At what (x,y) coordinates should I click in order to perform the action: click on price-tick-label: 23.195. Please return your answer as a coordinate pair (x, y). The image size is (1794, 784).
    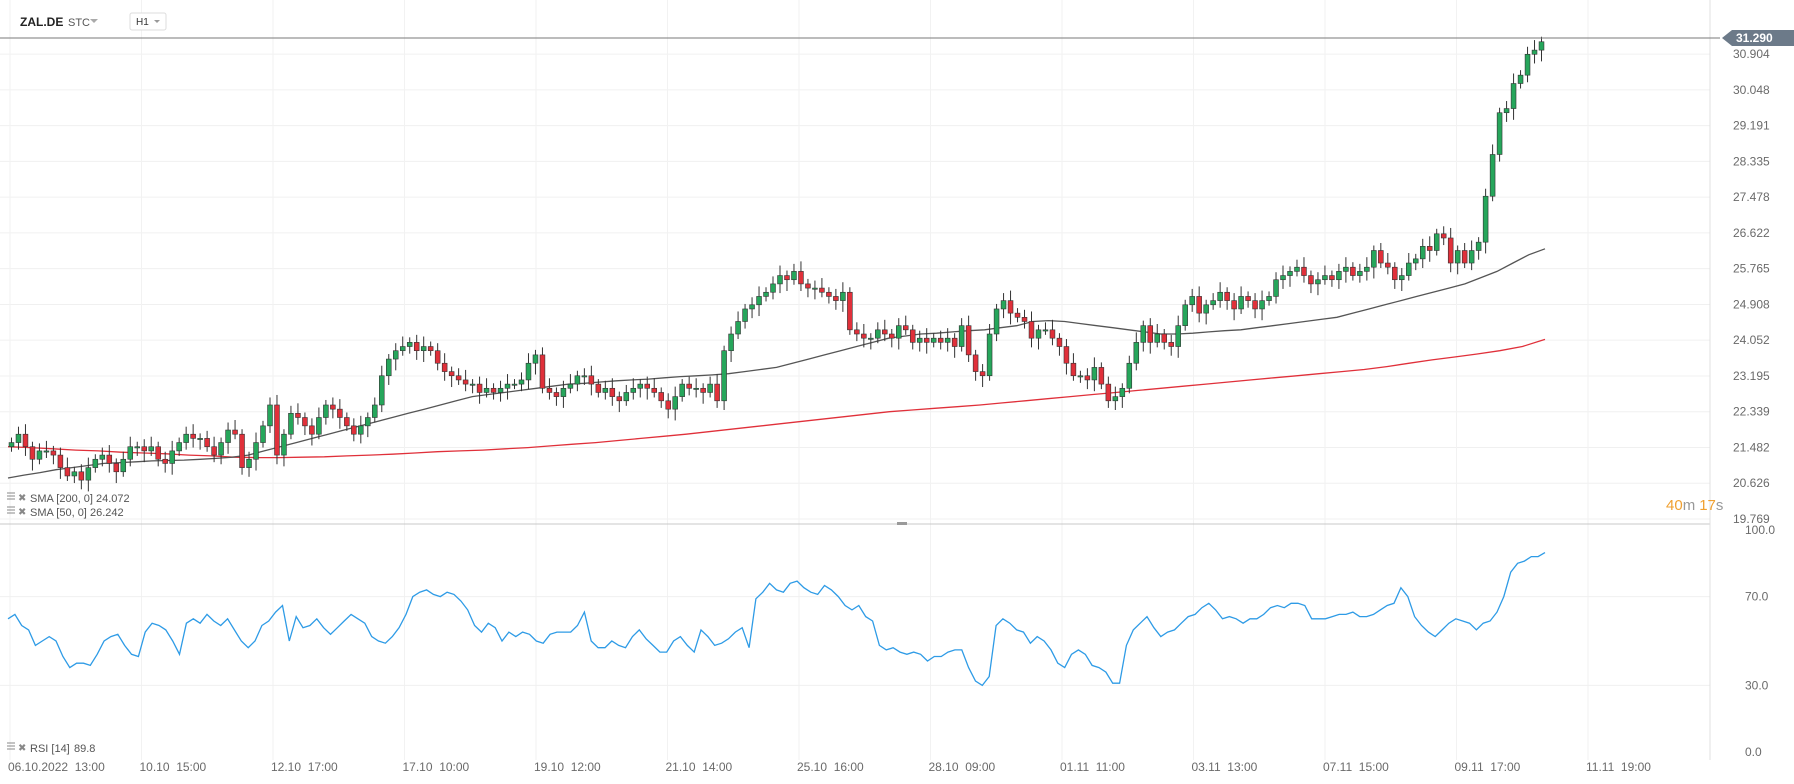
    Looking at the image, I should click on (1751, 376).